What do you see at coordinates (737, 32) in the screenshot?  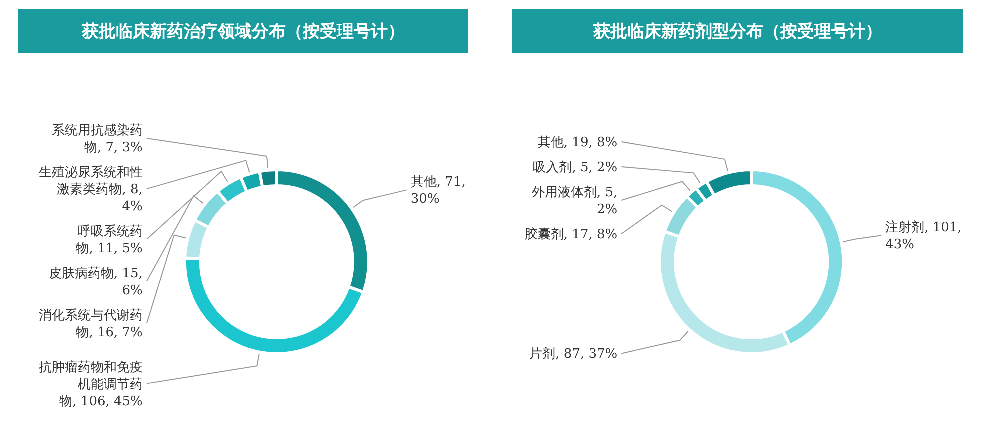 I see `chart-title: 获批临床新药剂型分布（按受理号计）` at bounding box center [737, 32].